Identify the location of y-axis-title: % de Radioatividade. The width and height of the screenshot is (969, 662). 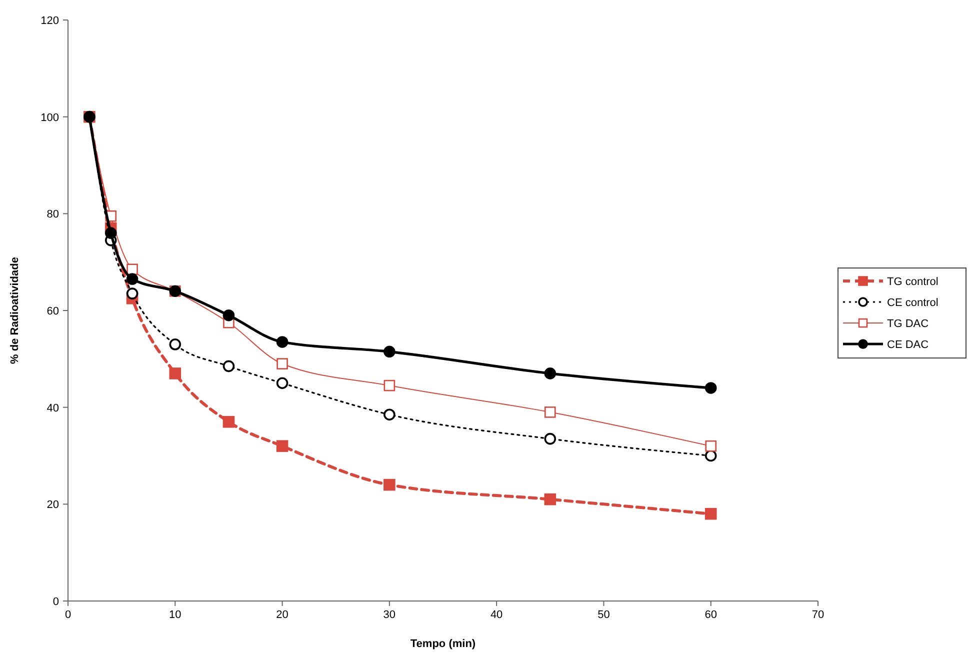
(15, 310).